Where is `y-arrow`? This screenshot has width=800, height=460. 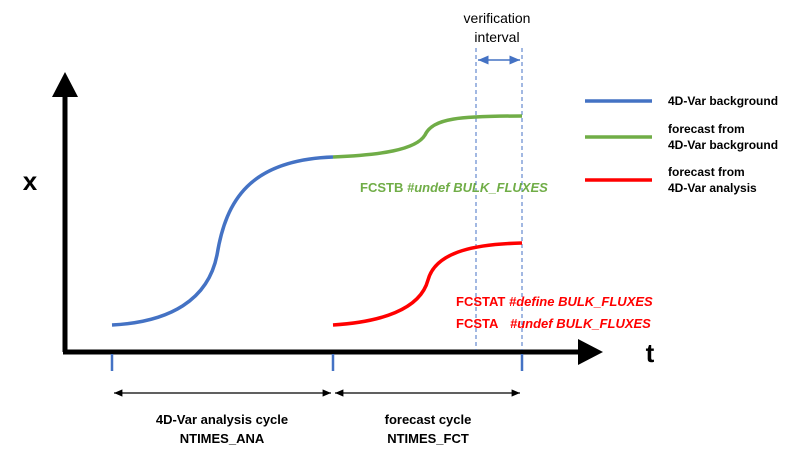 y-arrow is located at coordinates (65, 84).